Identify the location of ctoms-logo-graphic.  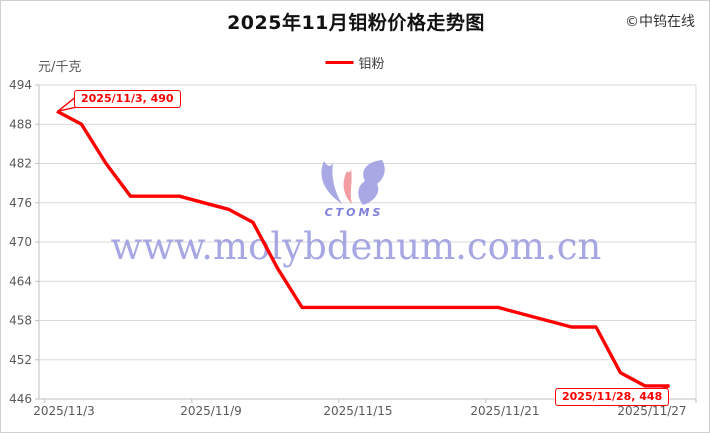
(353, 182).